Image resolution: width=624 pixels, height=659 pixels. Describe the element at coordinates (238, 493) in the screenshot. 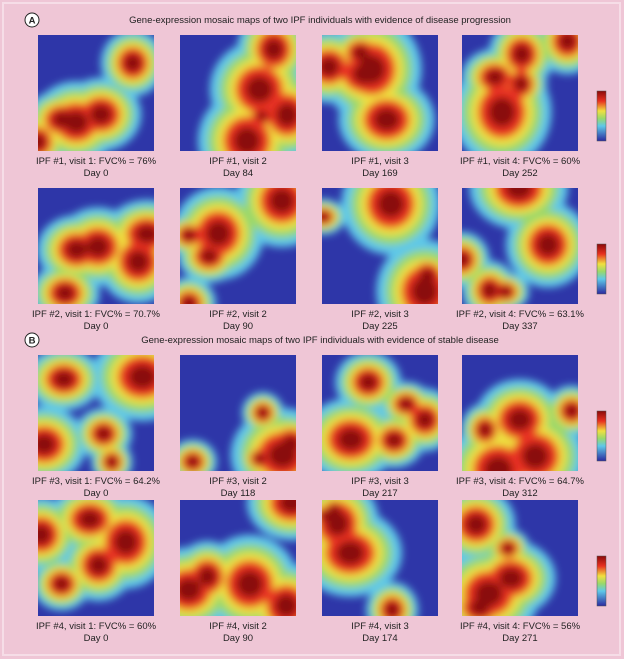

I see `map-day: Day 118` at that location.